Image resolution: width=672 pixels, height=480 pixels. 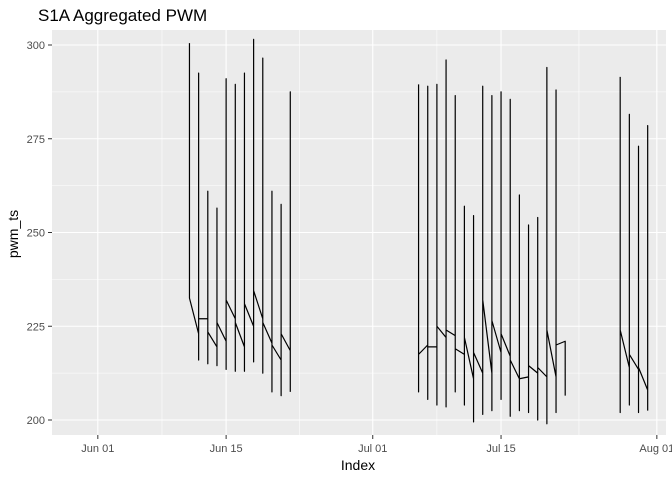 I want to click on x-axis: Jun 01 Jun 15 Jul 01 Jul 15 Aug 01, so click(x=376, y=445).